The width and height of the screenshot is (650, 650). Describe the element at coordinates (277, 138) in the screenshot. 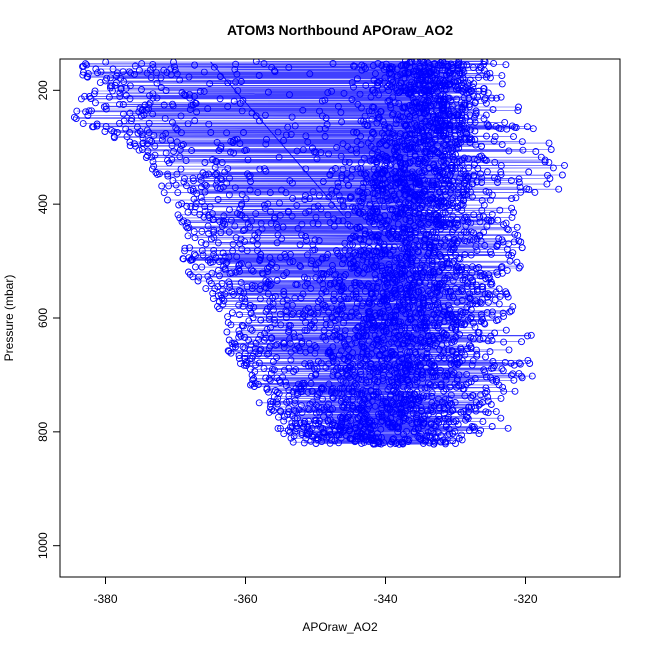

I see `profile-jump-line` at that location.